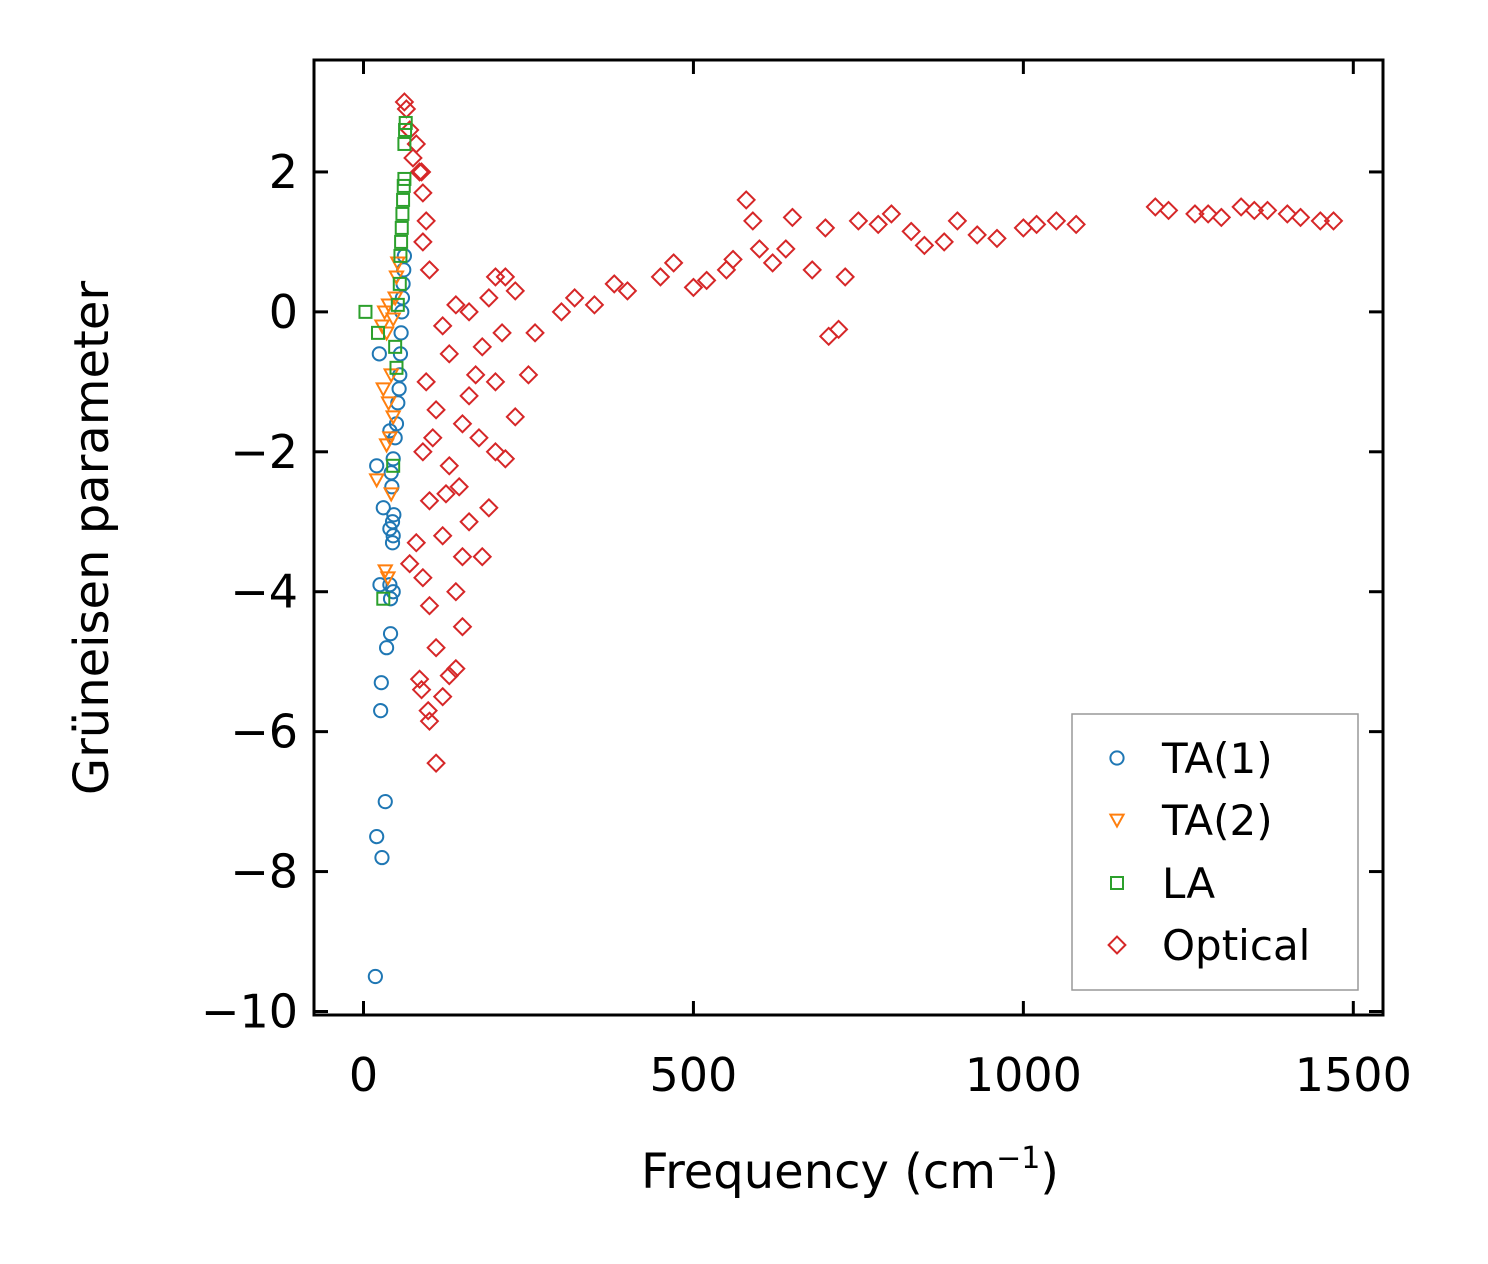 This screenshot has width=1488, height=1264. I want to click on x-axis-title-suffix: ), so click(1049, 1172).